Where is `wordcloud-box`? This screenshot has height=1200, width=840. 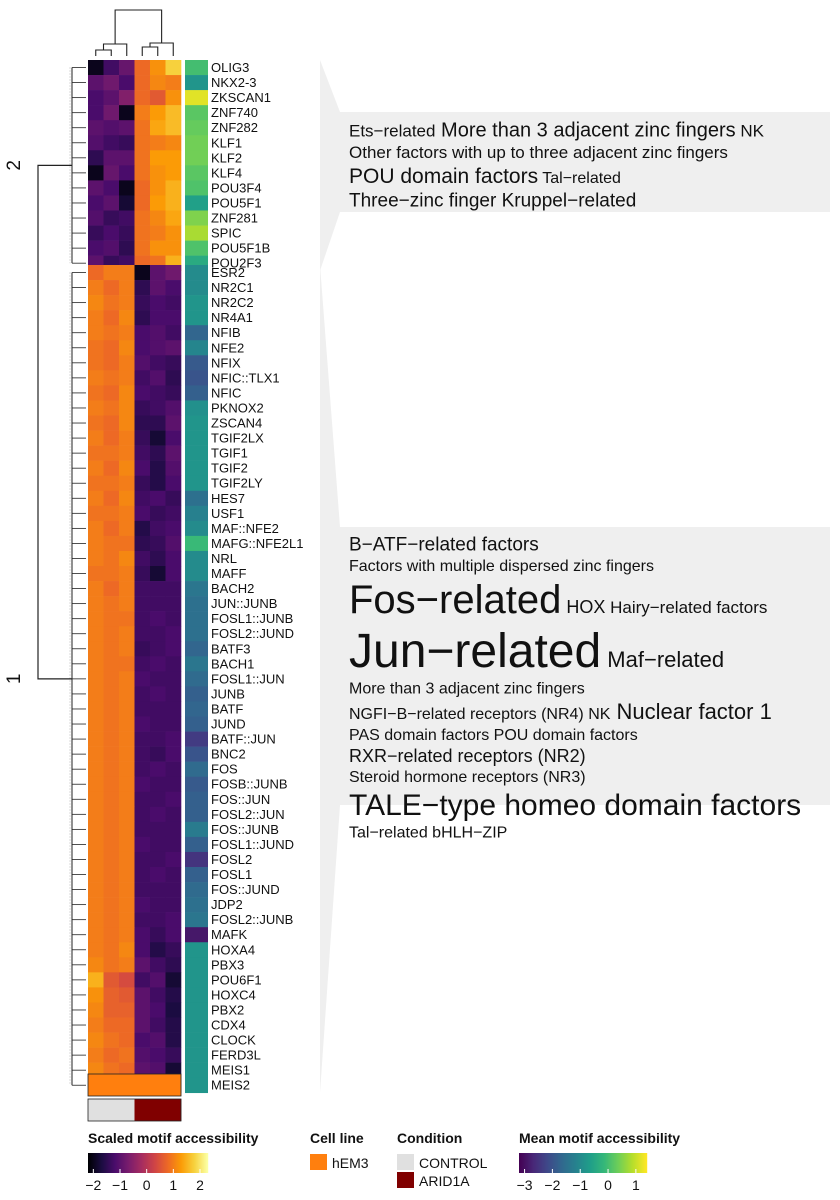 wordcloud-box is located at coordinates (585, 666).